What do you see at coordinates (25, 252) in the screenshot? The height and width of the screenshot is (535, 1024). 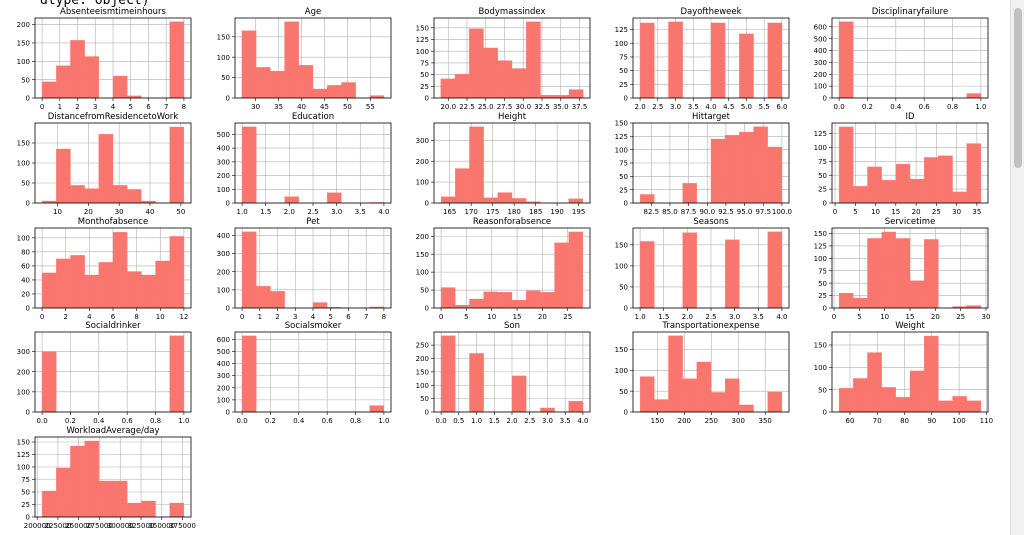 I see `y-tick-label: 80` at bounding box center [25, 252].